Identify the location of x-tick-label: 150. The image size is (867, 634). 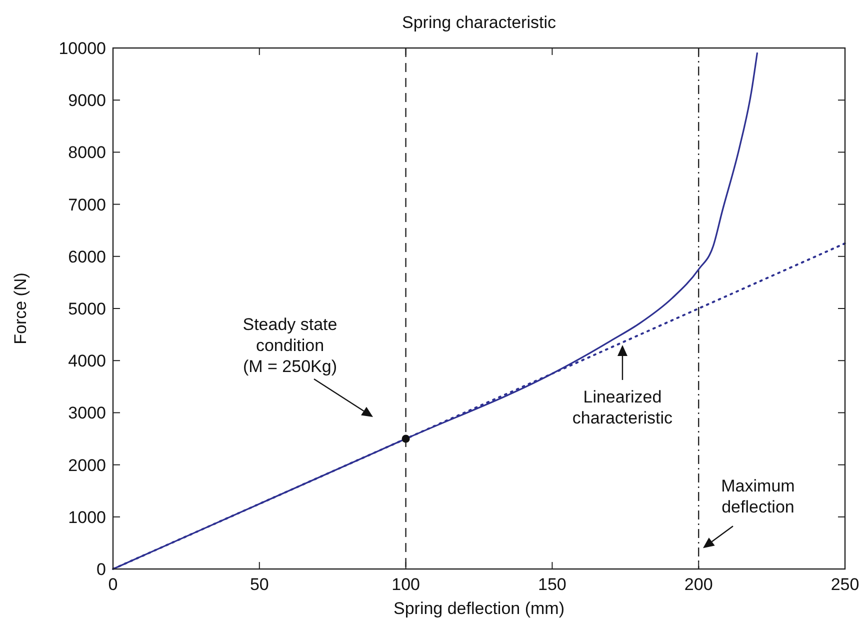
(552, 584).